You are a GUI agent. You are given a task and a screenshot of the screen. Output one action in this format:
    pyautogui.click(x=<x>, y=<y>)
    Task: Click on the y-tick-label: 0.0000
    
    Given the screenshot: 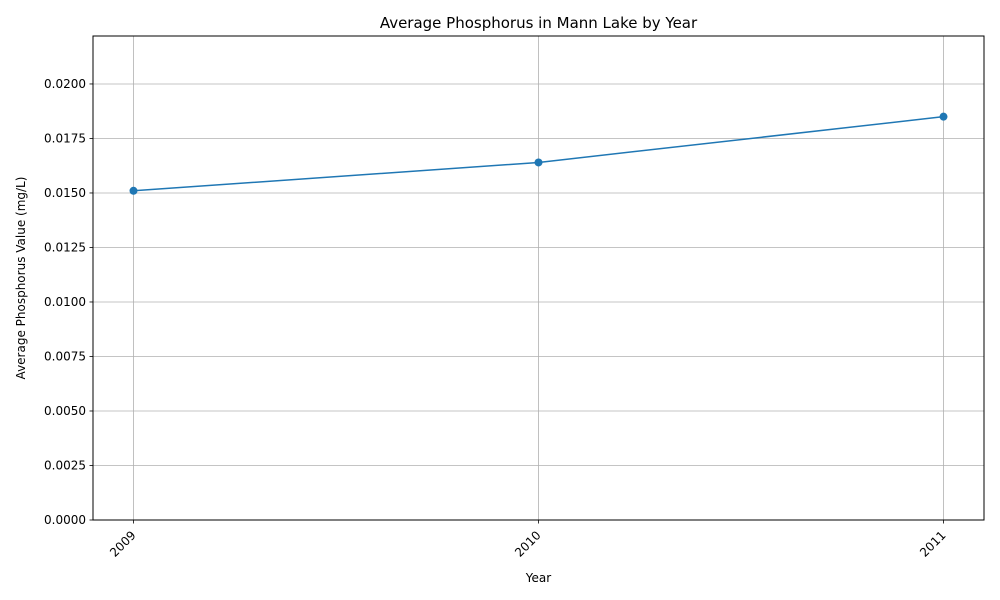 What is the action you would take?
    pyautogui.click(x=65, y=520)
    